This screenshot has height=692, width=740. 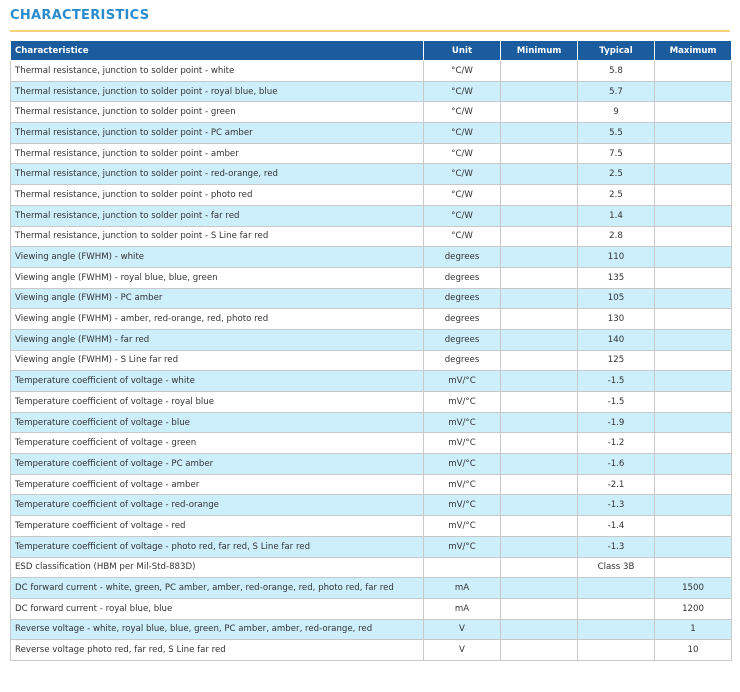 What do you see at coordinates (616, 402) in the screenshot?
I see `table-cell: -1.5` at bounding box center [616, 402].